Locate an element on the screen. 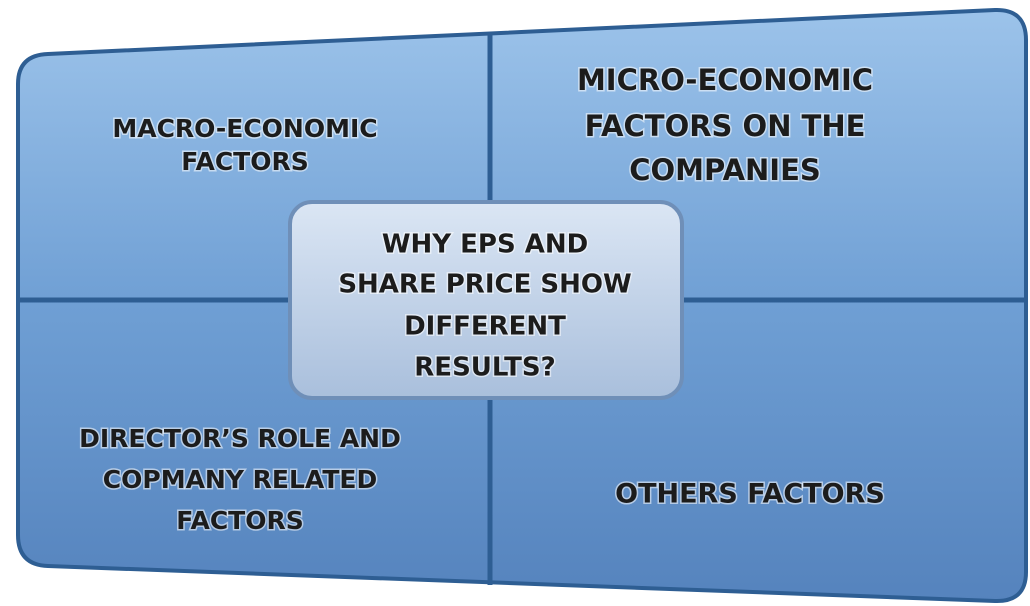  quadrant-label: MACRO-ECONOMIC is located at coordinates (244, 128).